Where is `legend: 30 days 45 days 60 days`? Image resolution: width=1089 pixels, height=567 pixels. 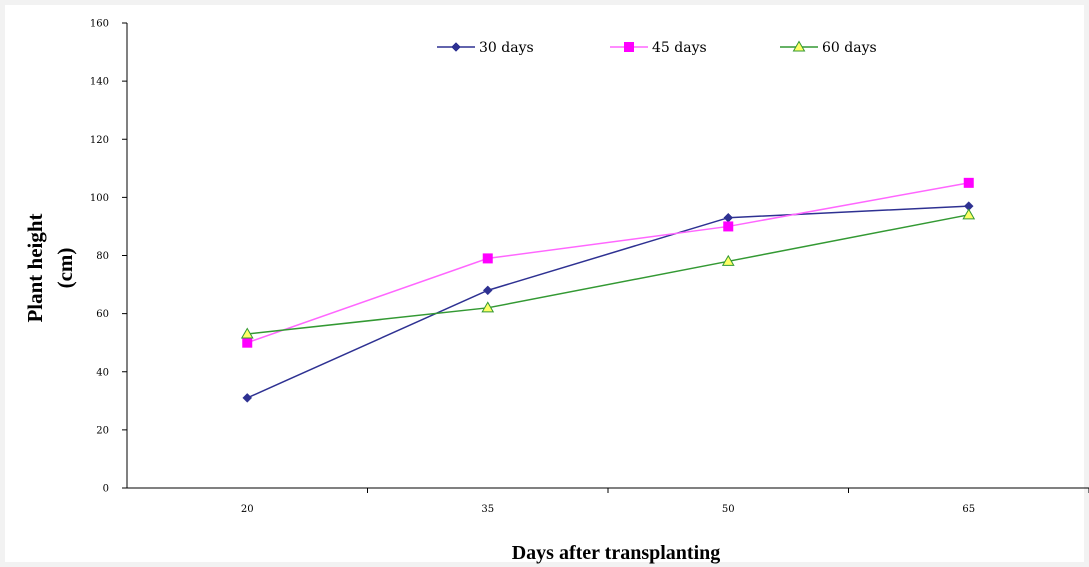 legend: 30 days 45 days 60 days is located at coordinates (657, 48).